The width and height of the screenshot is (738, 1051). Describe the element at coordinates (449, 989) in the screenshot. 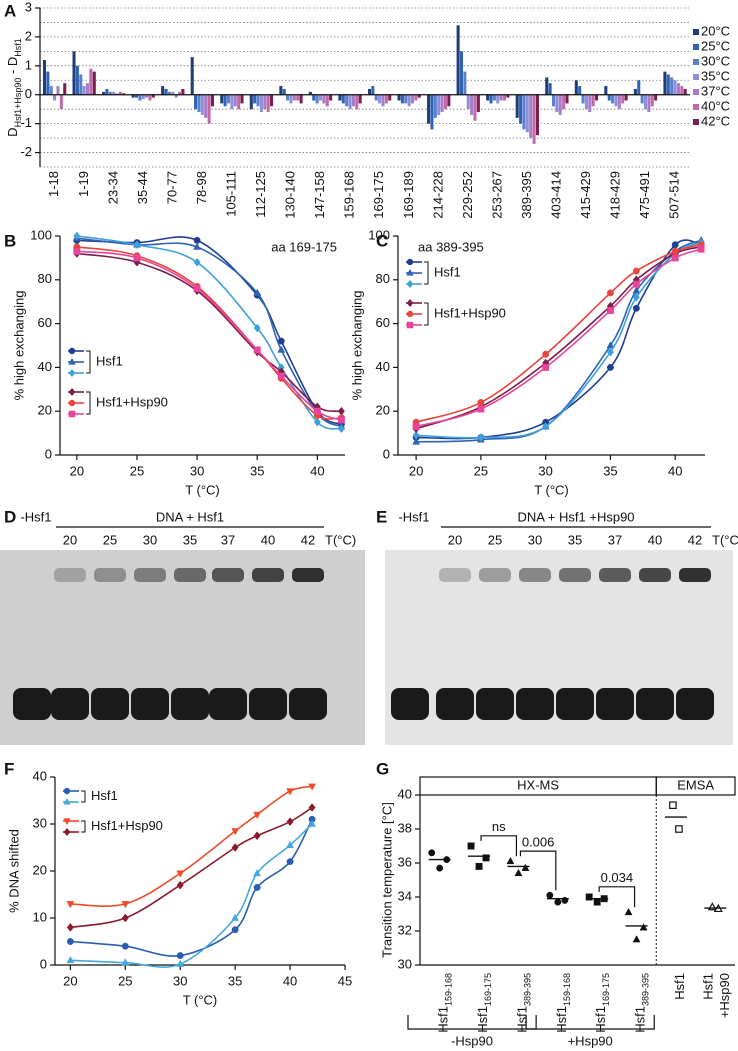

I see `category-subscript: 159-168` at that location.